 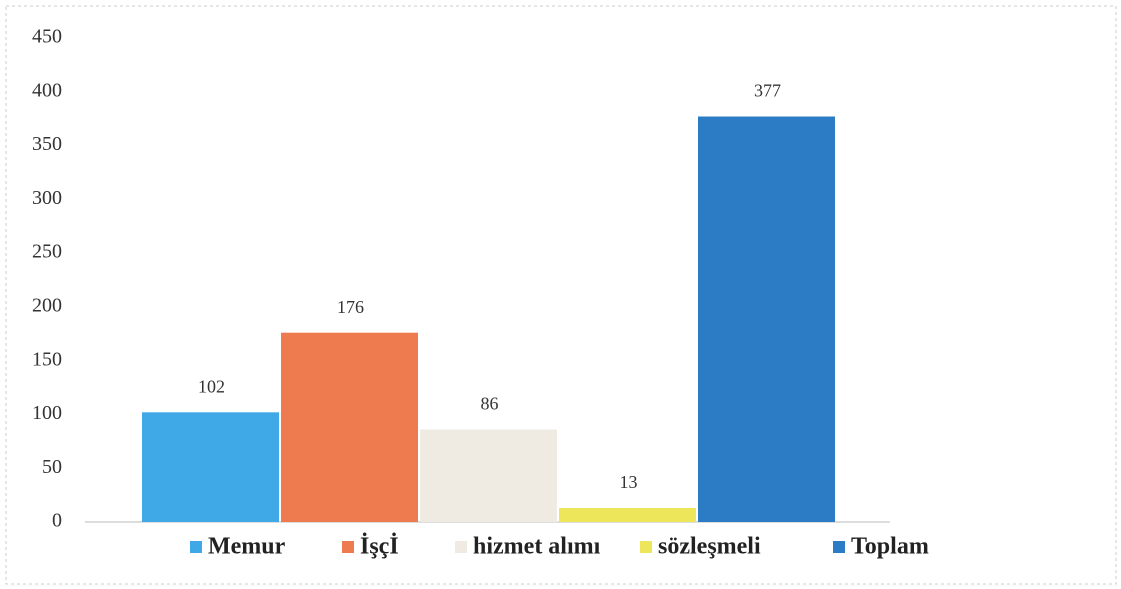 I want to click on data-label: 102, so click(x=211, y=386).